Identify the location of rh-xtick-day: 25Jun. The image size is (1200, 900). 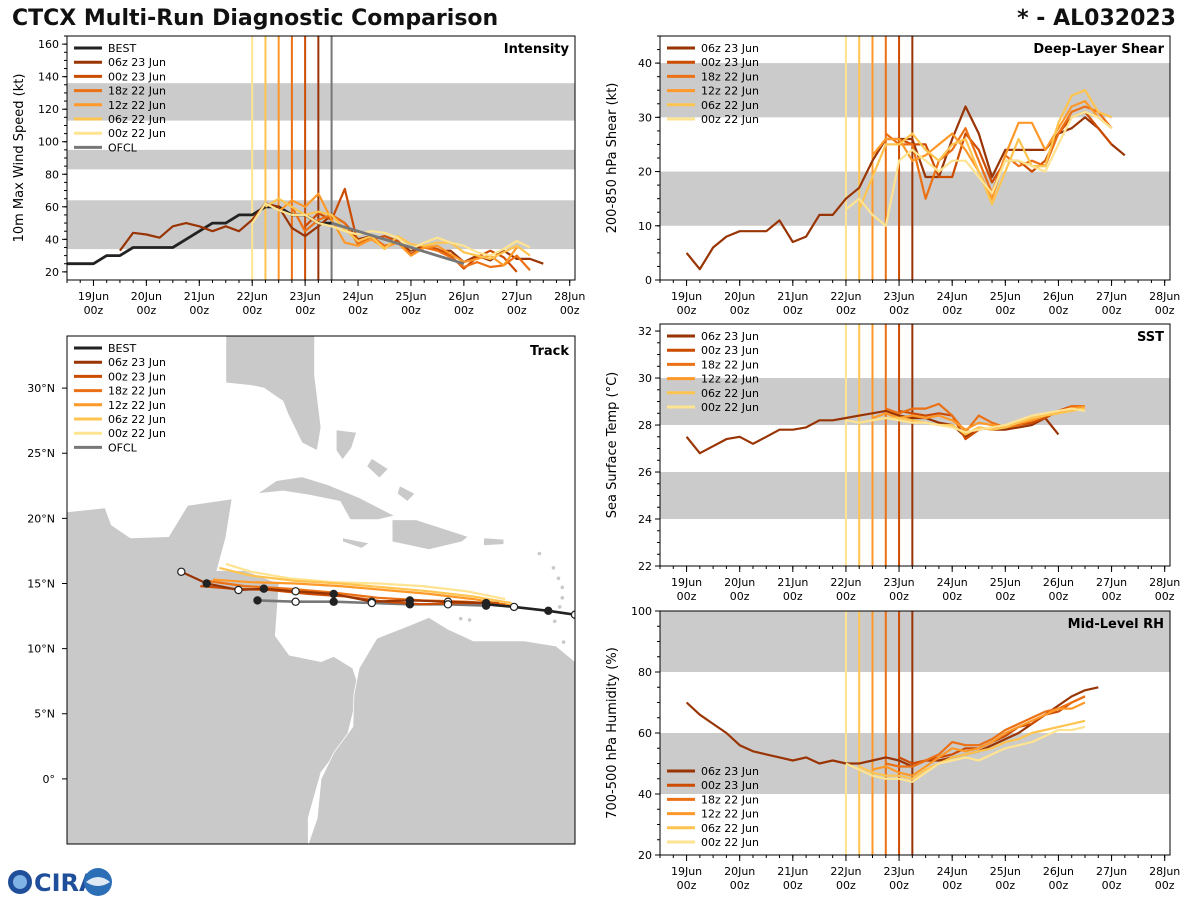
(1005, 871).